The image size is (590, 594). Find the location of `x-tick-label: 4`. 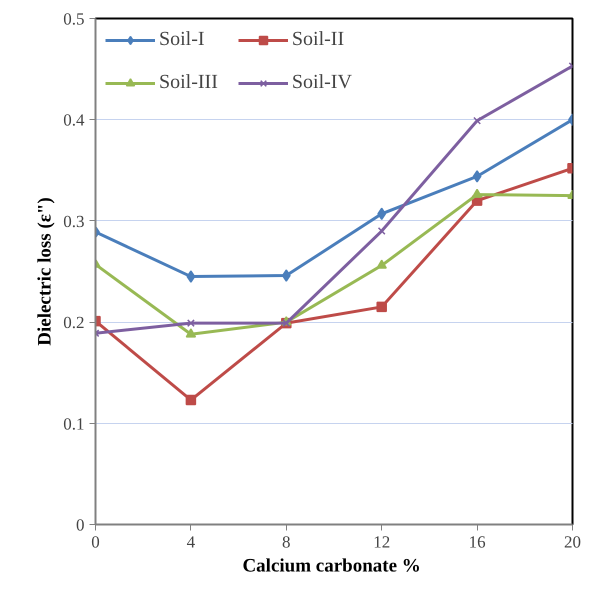

x-tick-label: 4 is located at coordinates (191, 542).